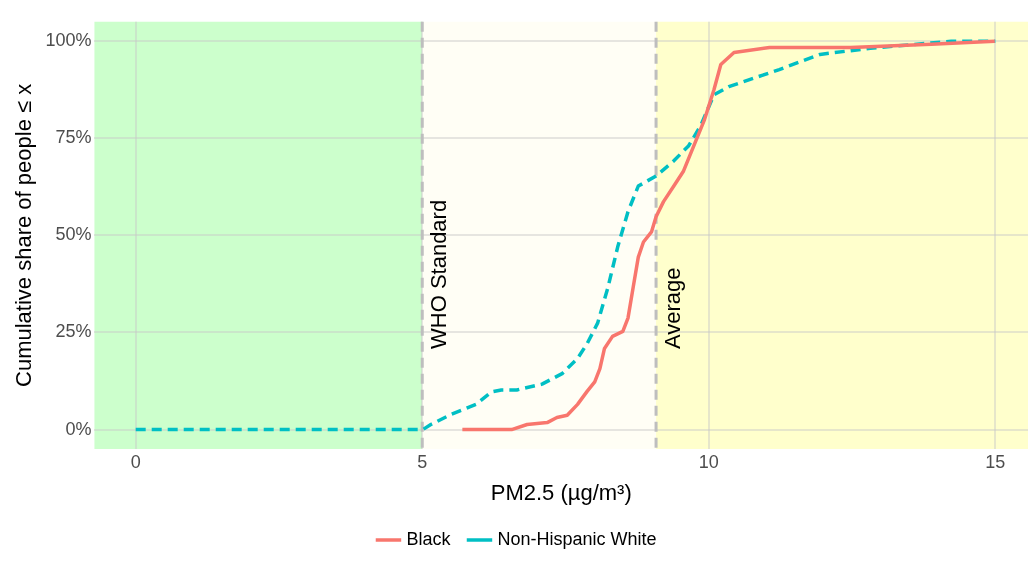  I want to click on x-axis-title: PM2.5 (µg/m³), so click(561, 492).